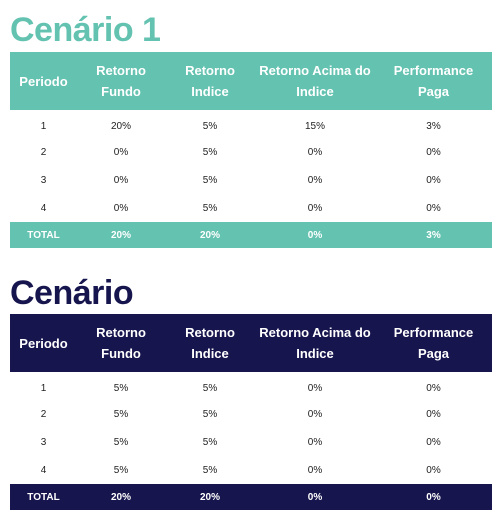 The height and width of the screenshot is (520, 500). Describe the element at coordinates (433, 497) in the screenshot. I see `total-performance-paga: 0%` at that location.